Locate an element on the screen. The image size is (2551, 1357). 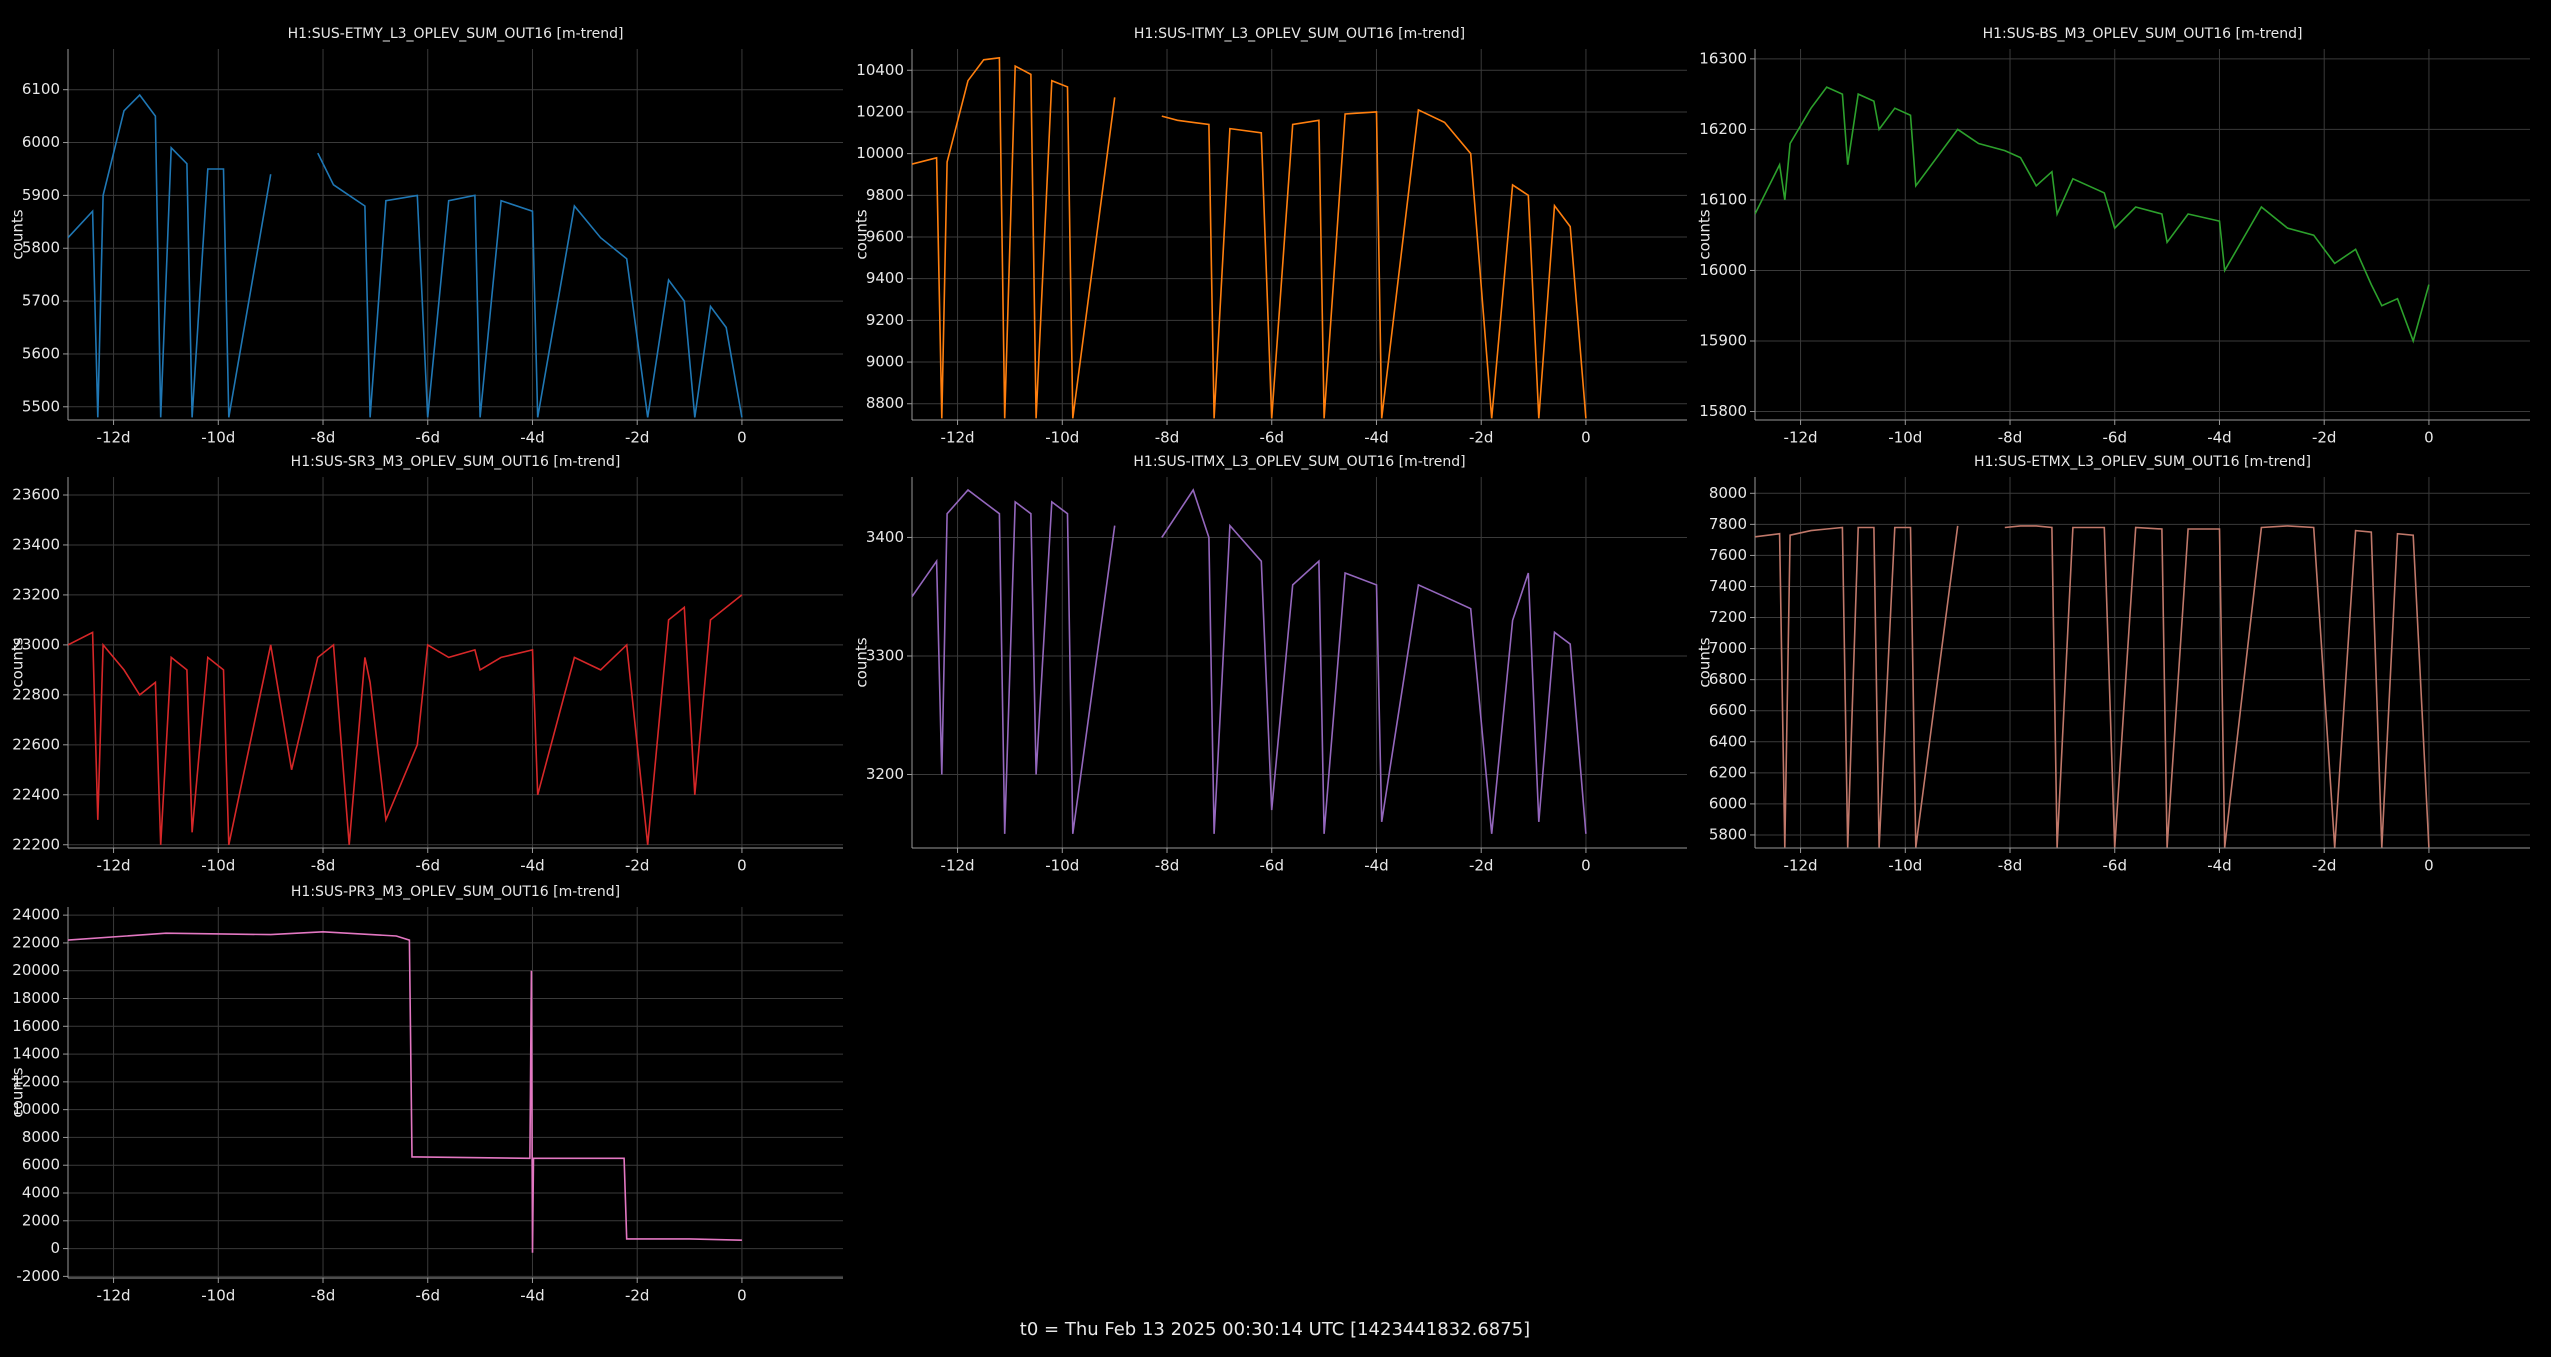
y-tick-label: 7000 is located at coordinates (1728, 648).